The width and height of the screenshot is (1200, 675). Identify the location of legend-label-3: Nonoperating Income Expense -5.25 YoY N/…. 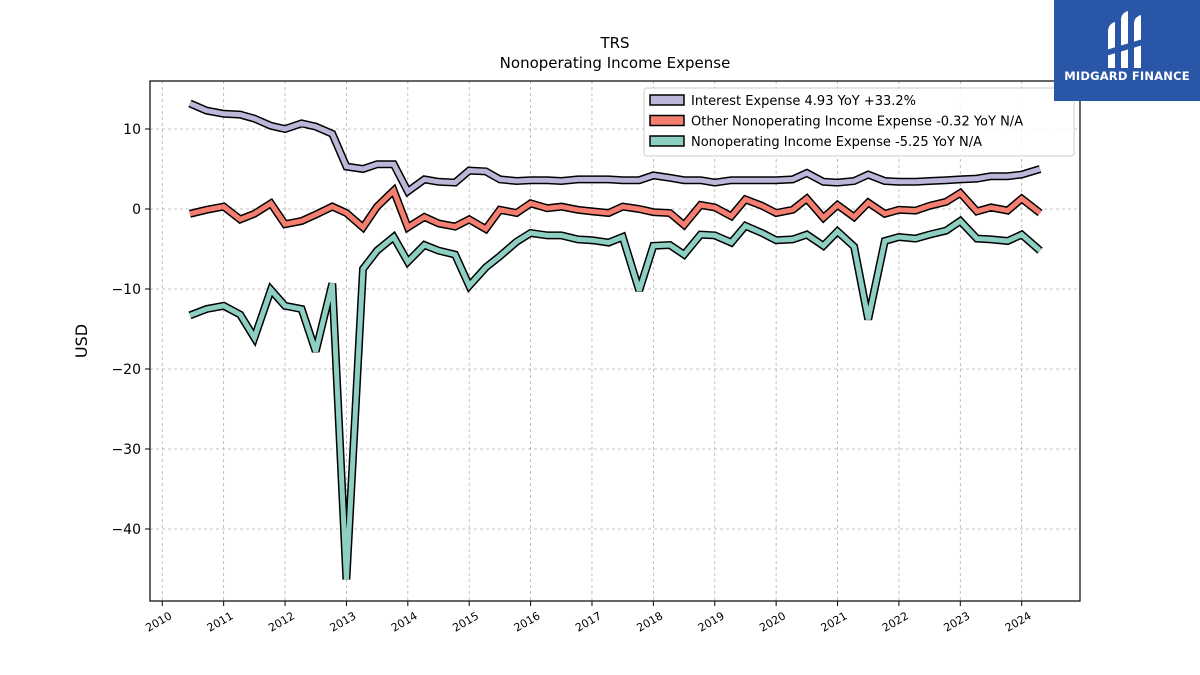
(836, 142).